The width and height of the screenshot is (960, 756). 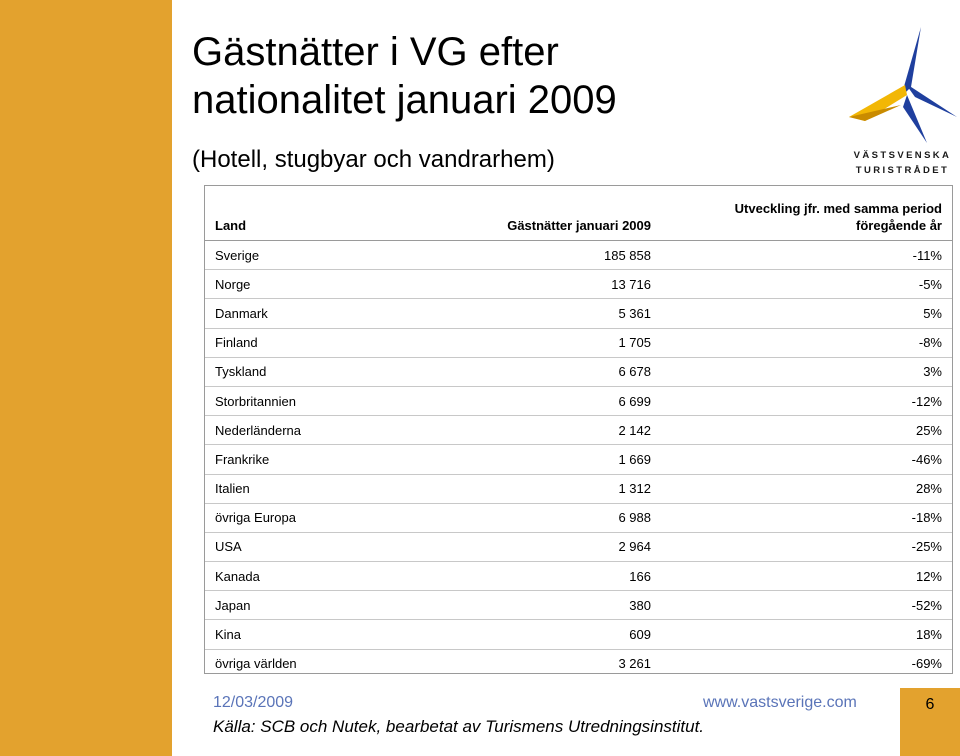 What do you see at coordinates (295, 547) in the screenshot?
I see `cell-land: USA` at bounding box center [295, 547].